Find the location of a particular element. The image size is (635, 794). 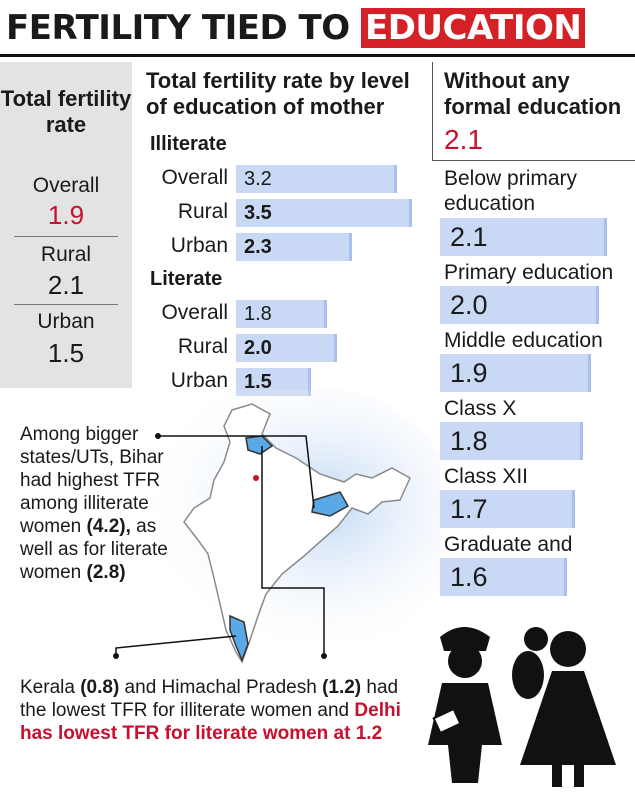

right-category-label: Below primary education is located at coordinates (511, 191).